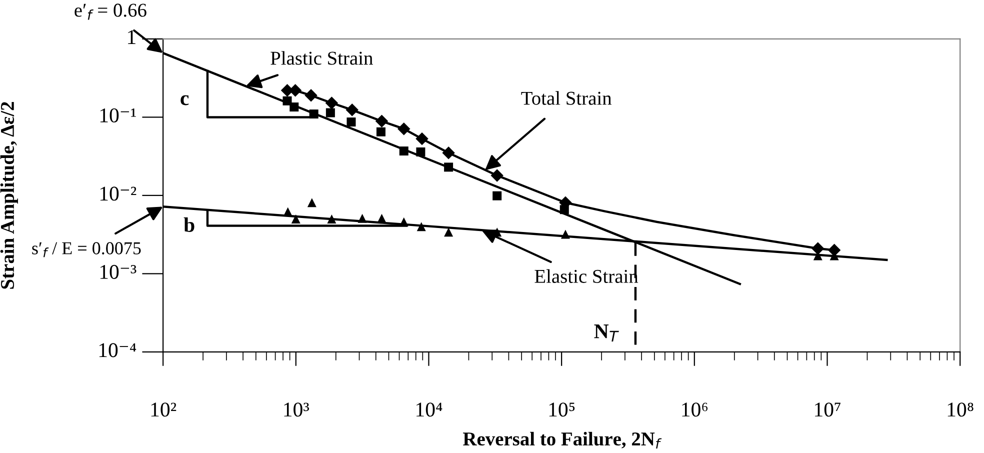 Image resolution: width=984 pixels, height=453 pixels. I want to click on annotation: N$_{T}$, so click(606, 333).